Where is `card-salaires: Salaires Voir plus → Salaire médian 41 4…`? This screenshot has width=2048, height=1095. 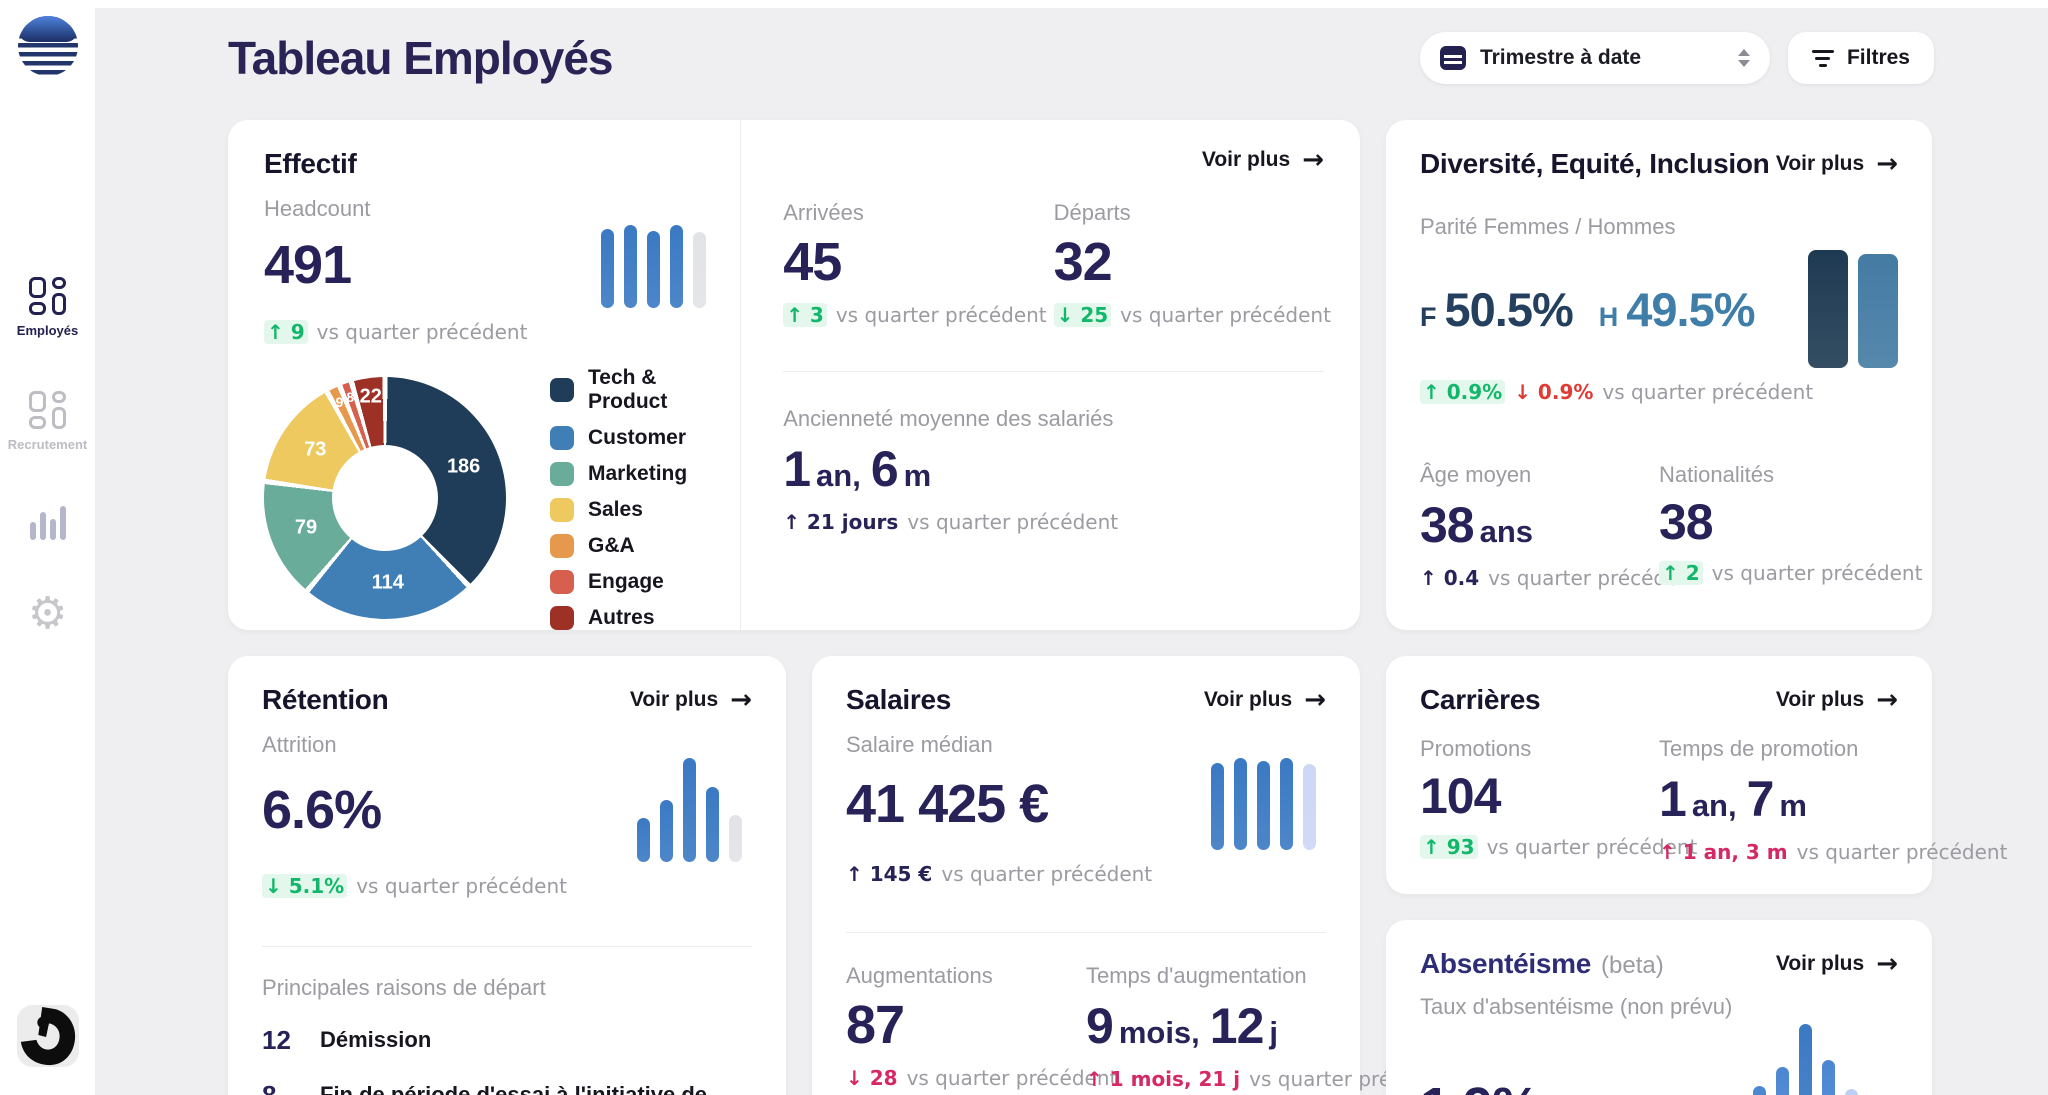 card-salaires: Salaires Voir plus → Salaire médian 41 4… is located at coordinates (1136, 875).